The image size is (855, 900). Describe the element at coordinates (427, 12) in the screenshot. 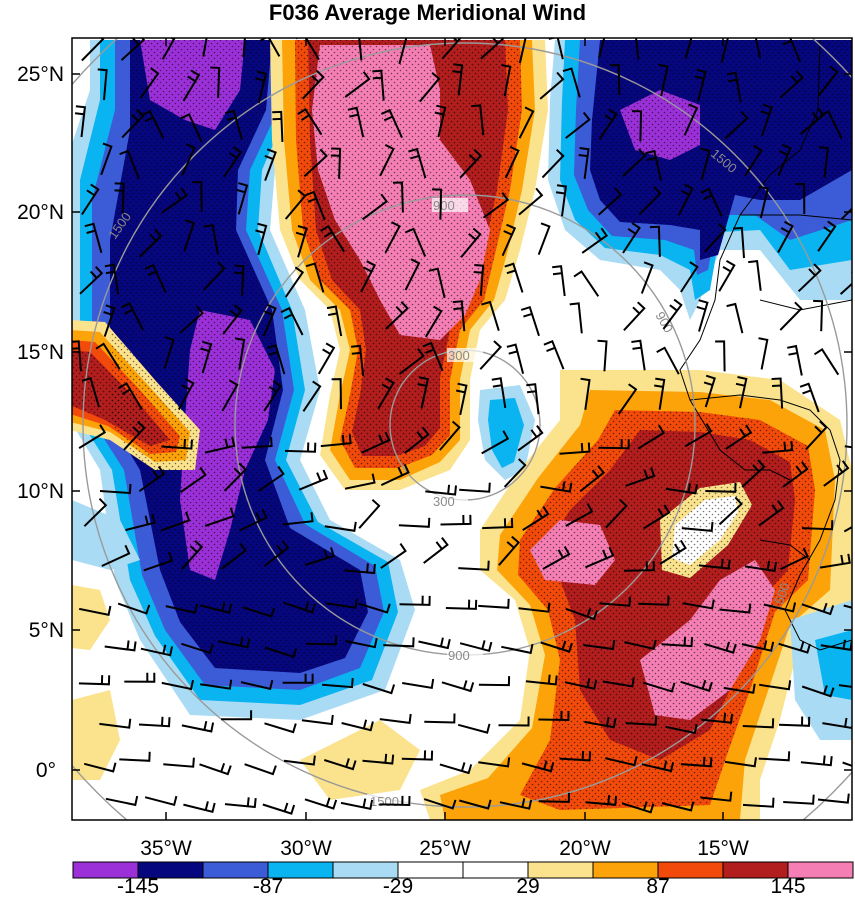

I see `page-title: F036 Average Meridional Wind` at that location.